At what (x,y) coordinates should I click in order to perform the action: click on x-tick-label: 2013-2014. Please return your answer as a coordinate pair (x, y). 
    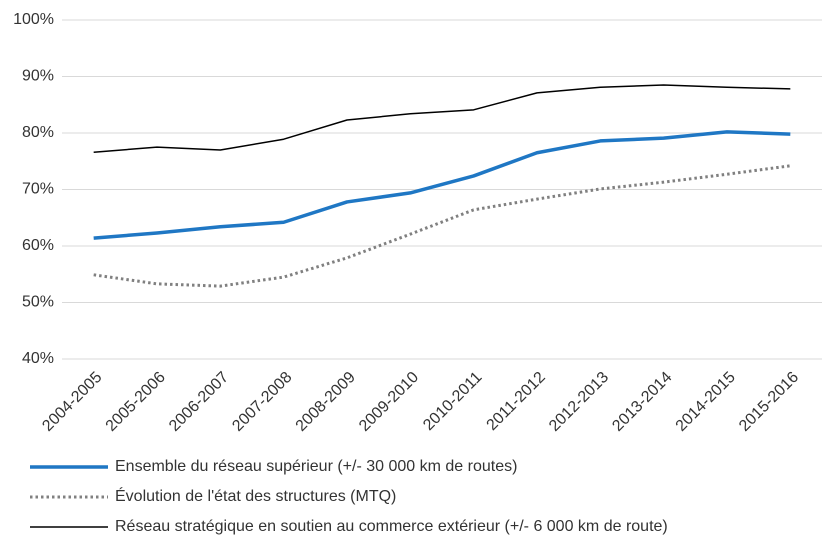
    Looking at the image, I should click on (642, 402).